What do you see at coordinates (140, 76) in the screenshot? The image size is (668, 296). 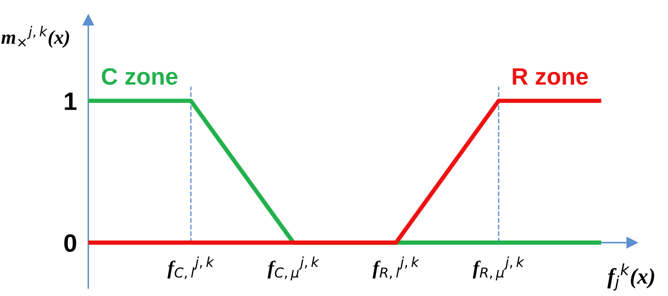 I see `series-label: C zone` at bounding box center [140, 76].